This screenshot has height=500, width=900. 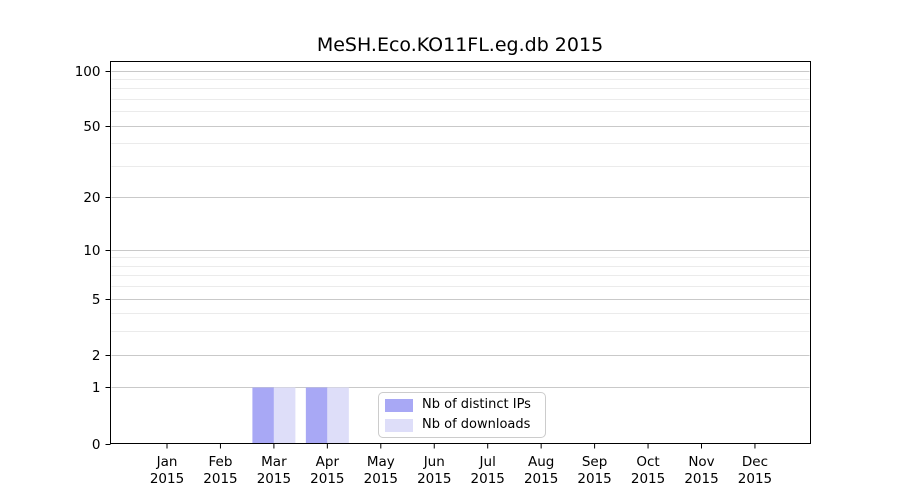 I want to click on y-tick-label: 100, so click(x=88, y=72).